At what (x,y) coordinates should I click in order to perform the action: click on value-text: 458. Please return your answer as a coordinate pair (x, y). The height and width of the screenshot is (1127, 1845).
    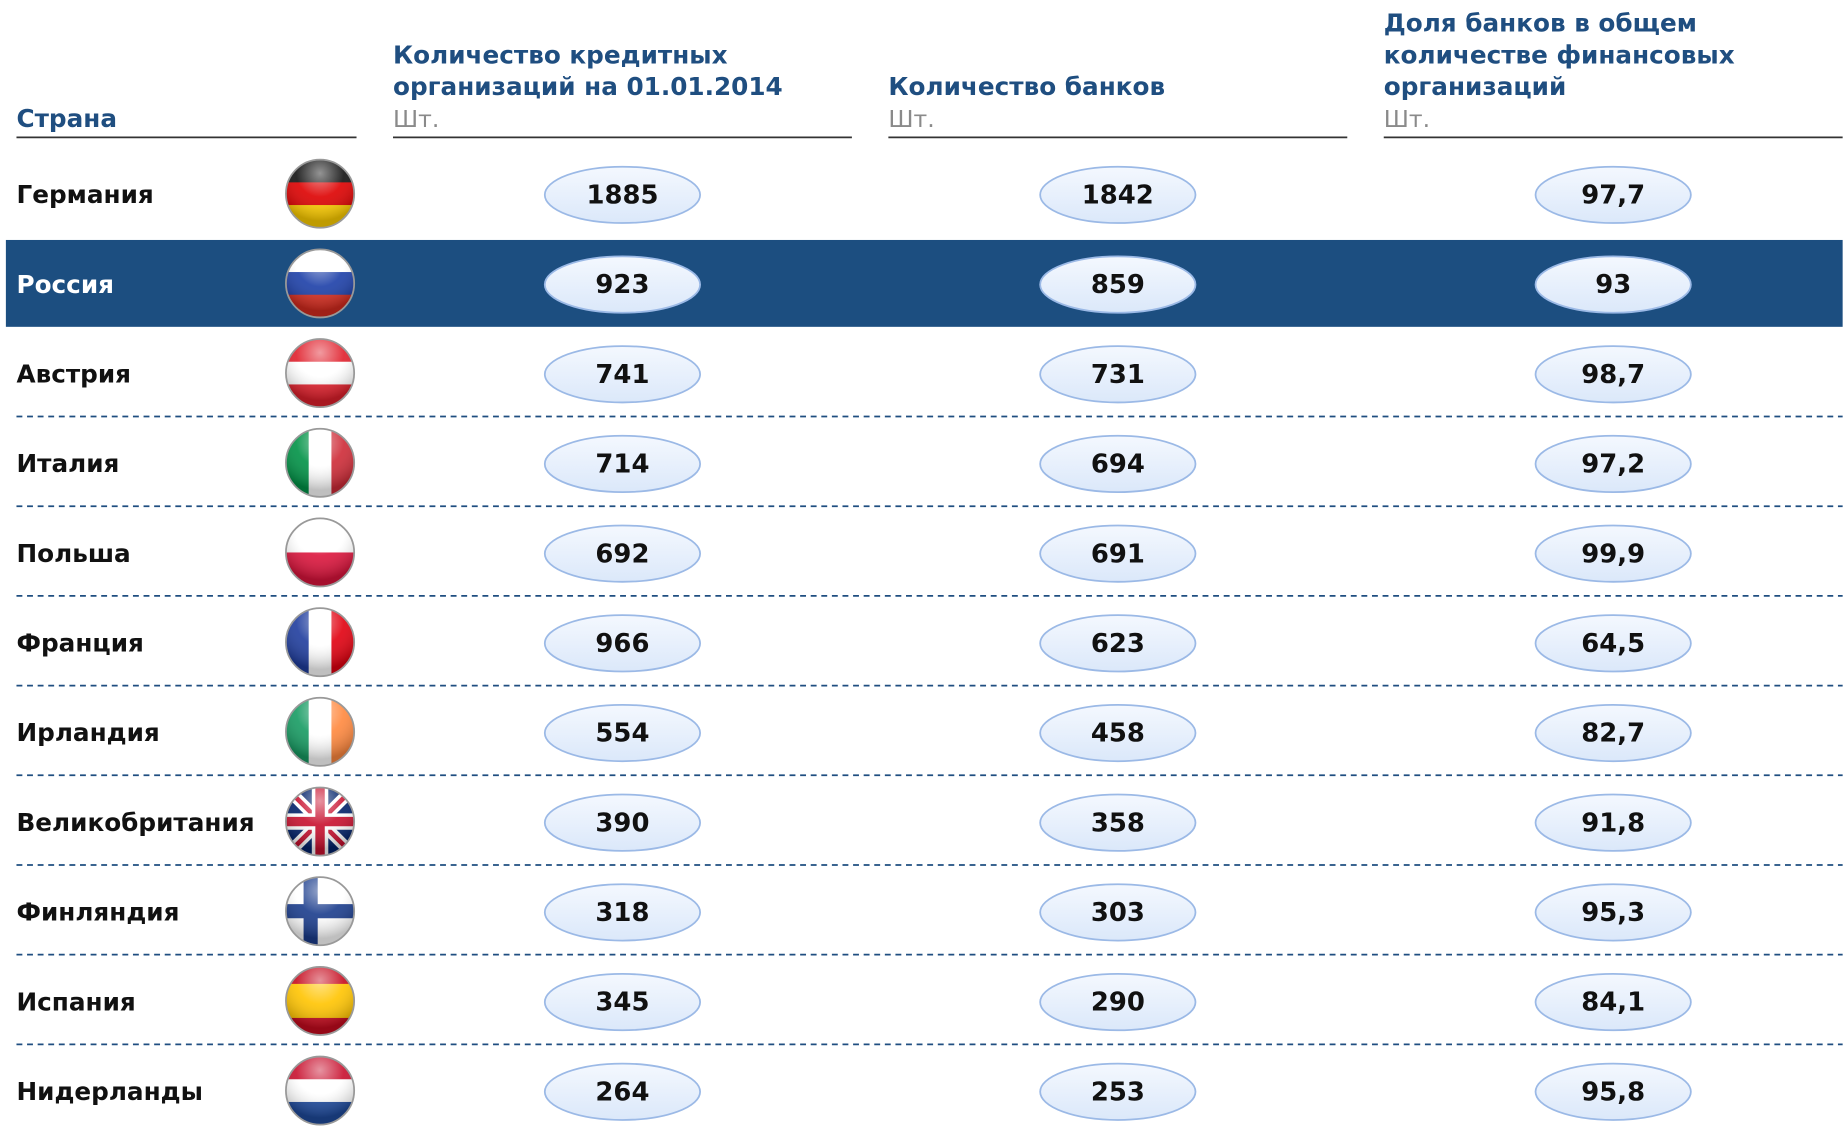
    Looking at the image, I should click on (1118, 734).